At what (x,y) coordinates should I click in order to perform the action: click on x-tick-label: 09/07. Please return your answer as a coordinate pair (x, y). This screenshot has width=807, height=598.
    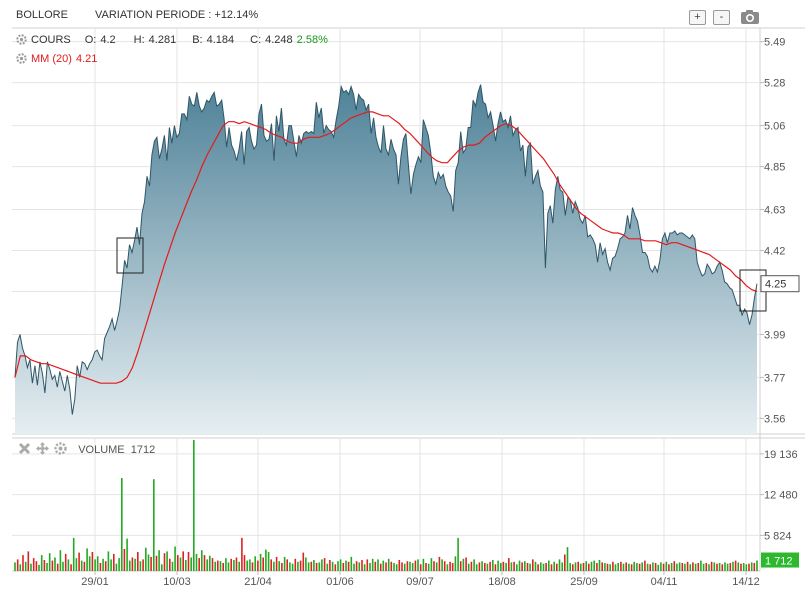
    Looking at the image, I should click on (420, 582).